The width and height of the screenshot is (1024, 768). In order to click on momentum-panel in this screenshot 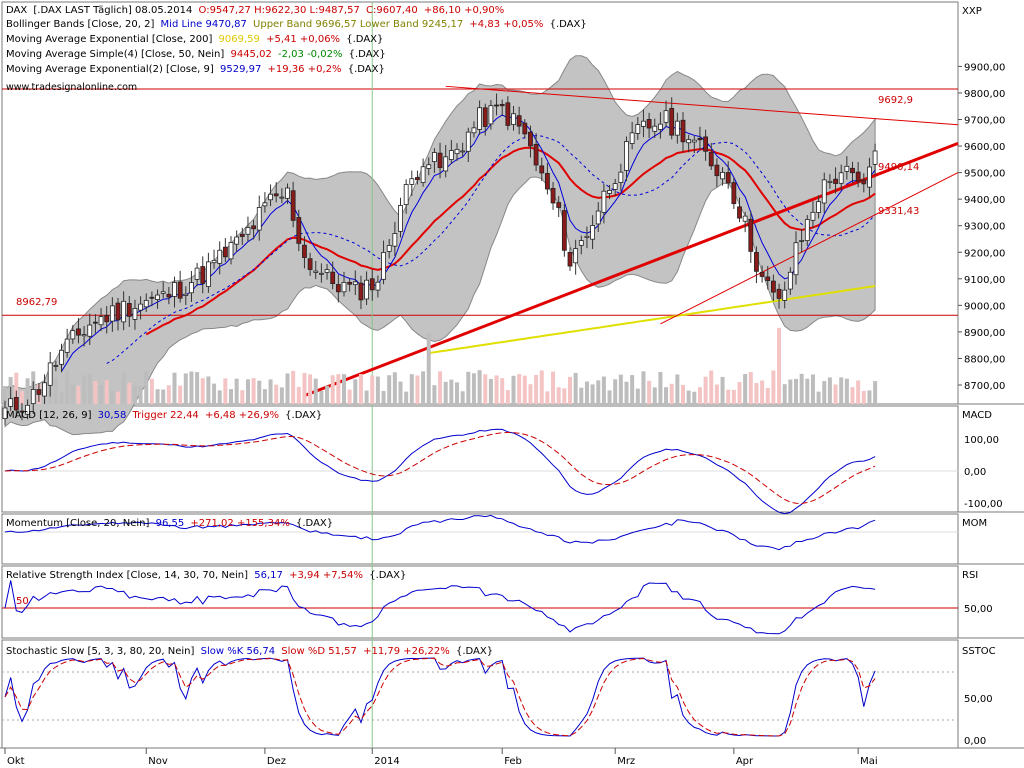, I will do `click(480, 539)`.